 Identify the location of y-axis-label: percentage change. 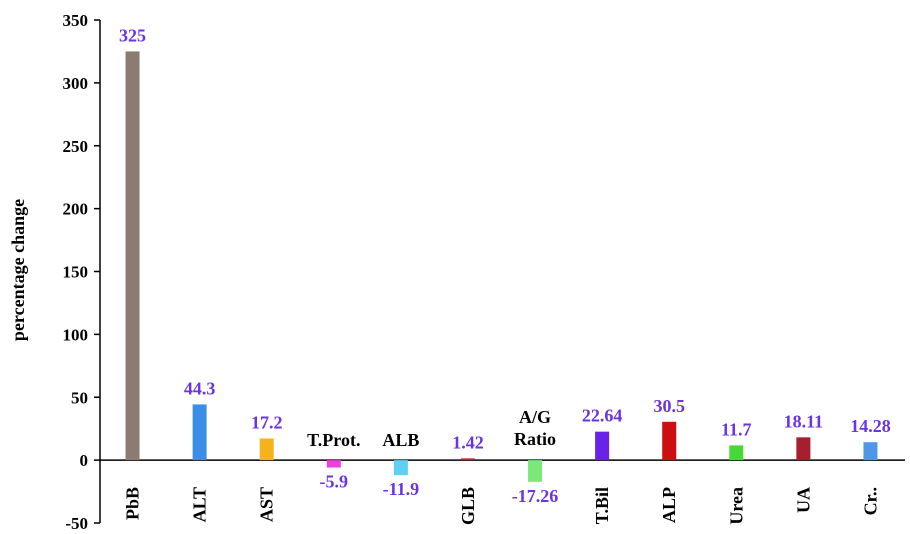
(18, 270).